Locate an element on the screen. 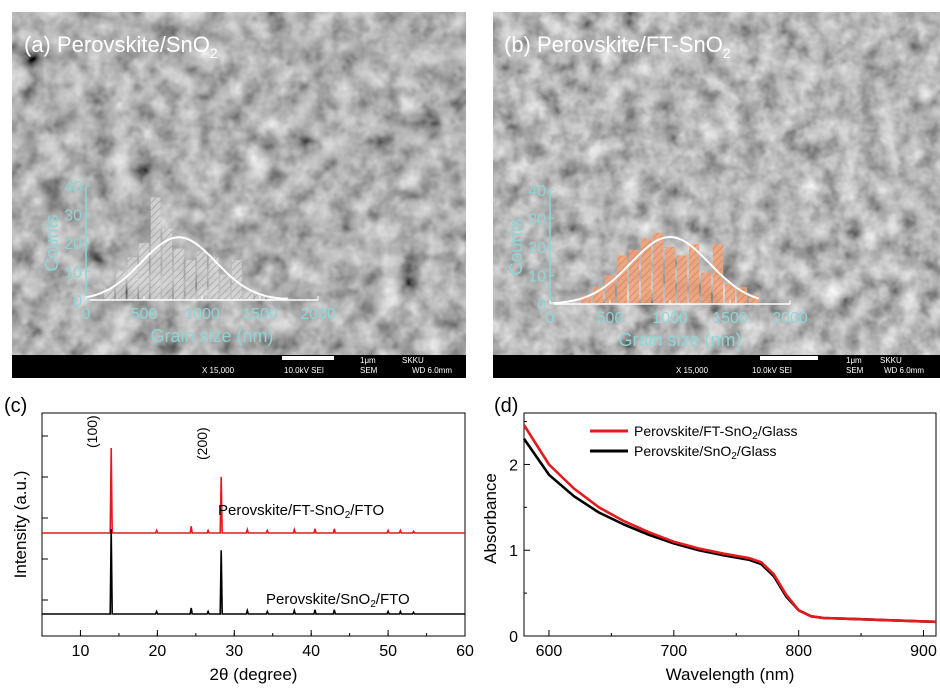 The height and width of the screenshot is (688, 940). sem-info-bar-b is located at coordinates (716, 366).